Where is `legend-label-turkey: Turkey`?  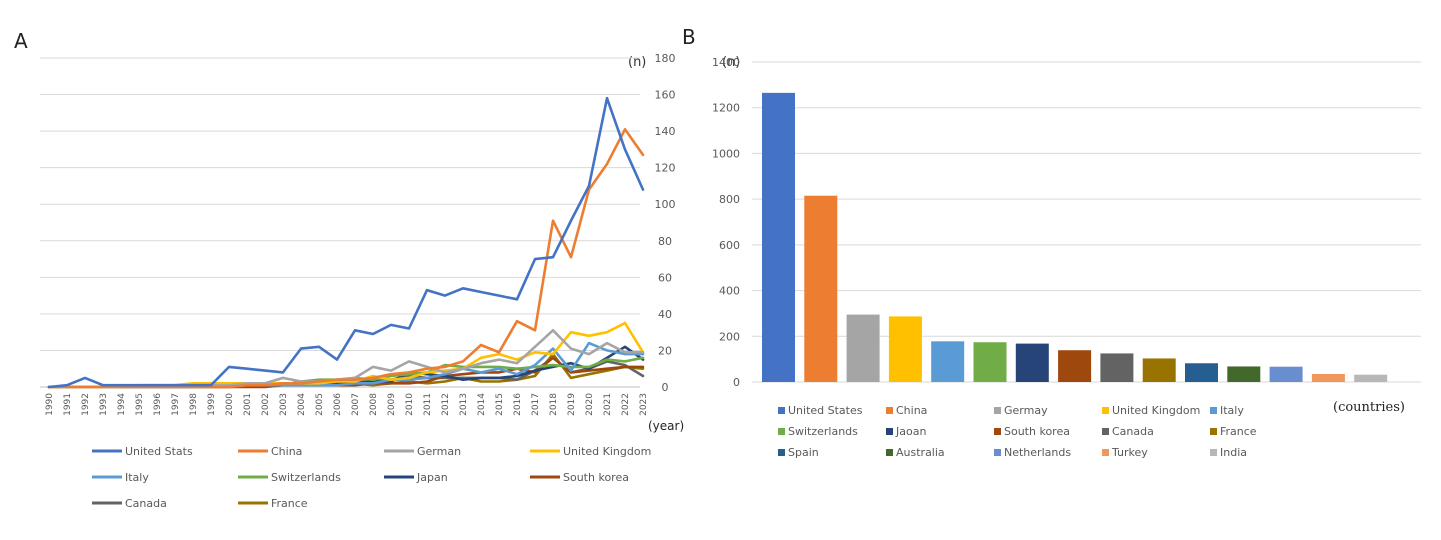
legend-label-turkey: Turkey is located at coordinates (1129, 452).